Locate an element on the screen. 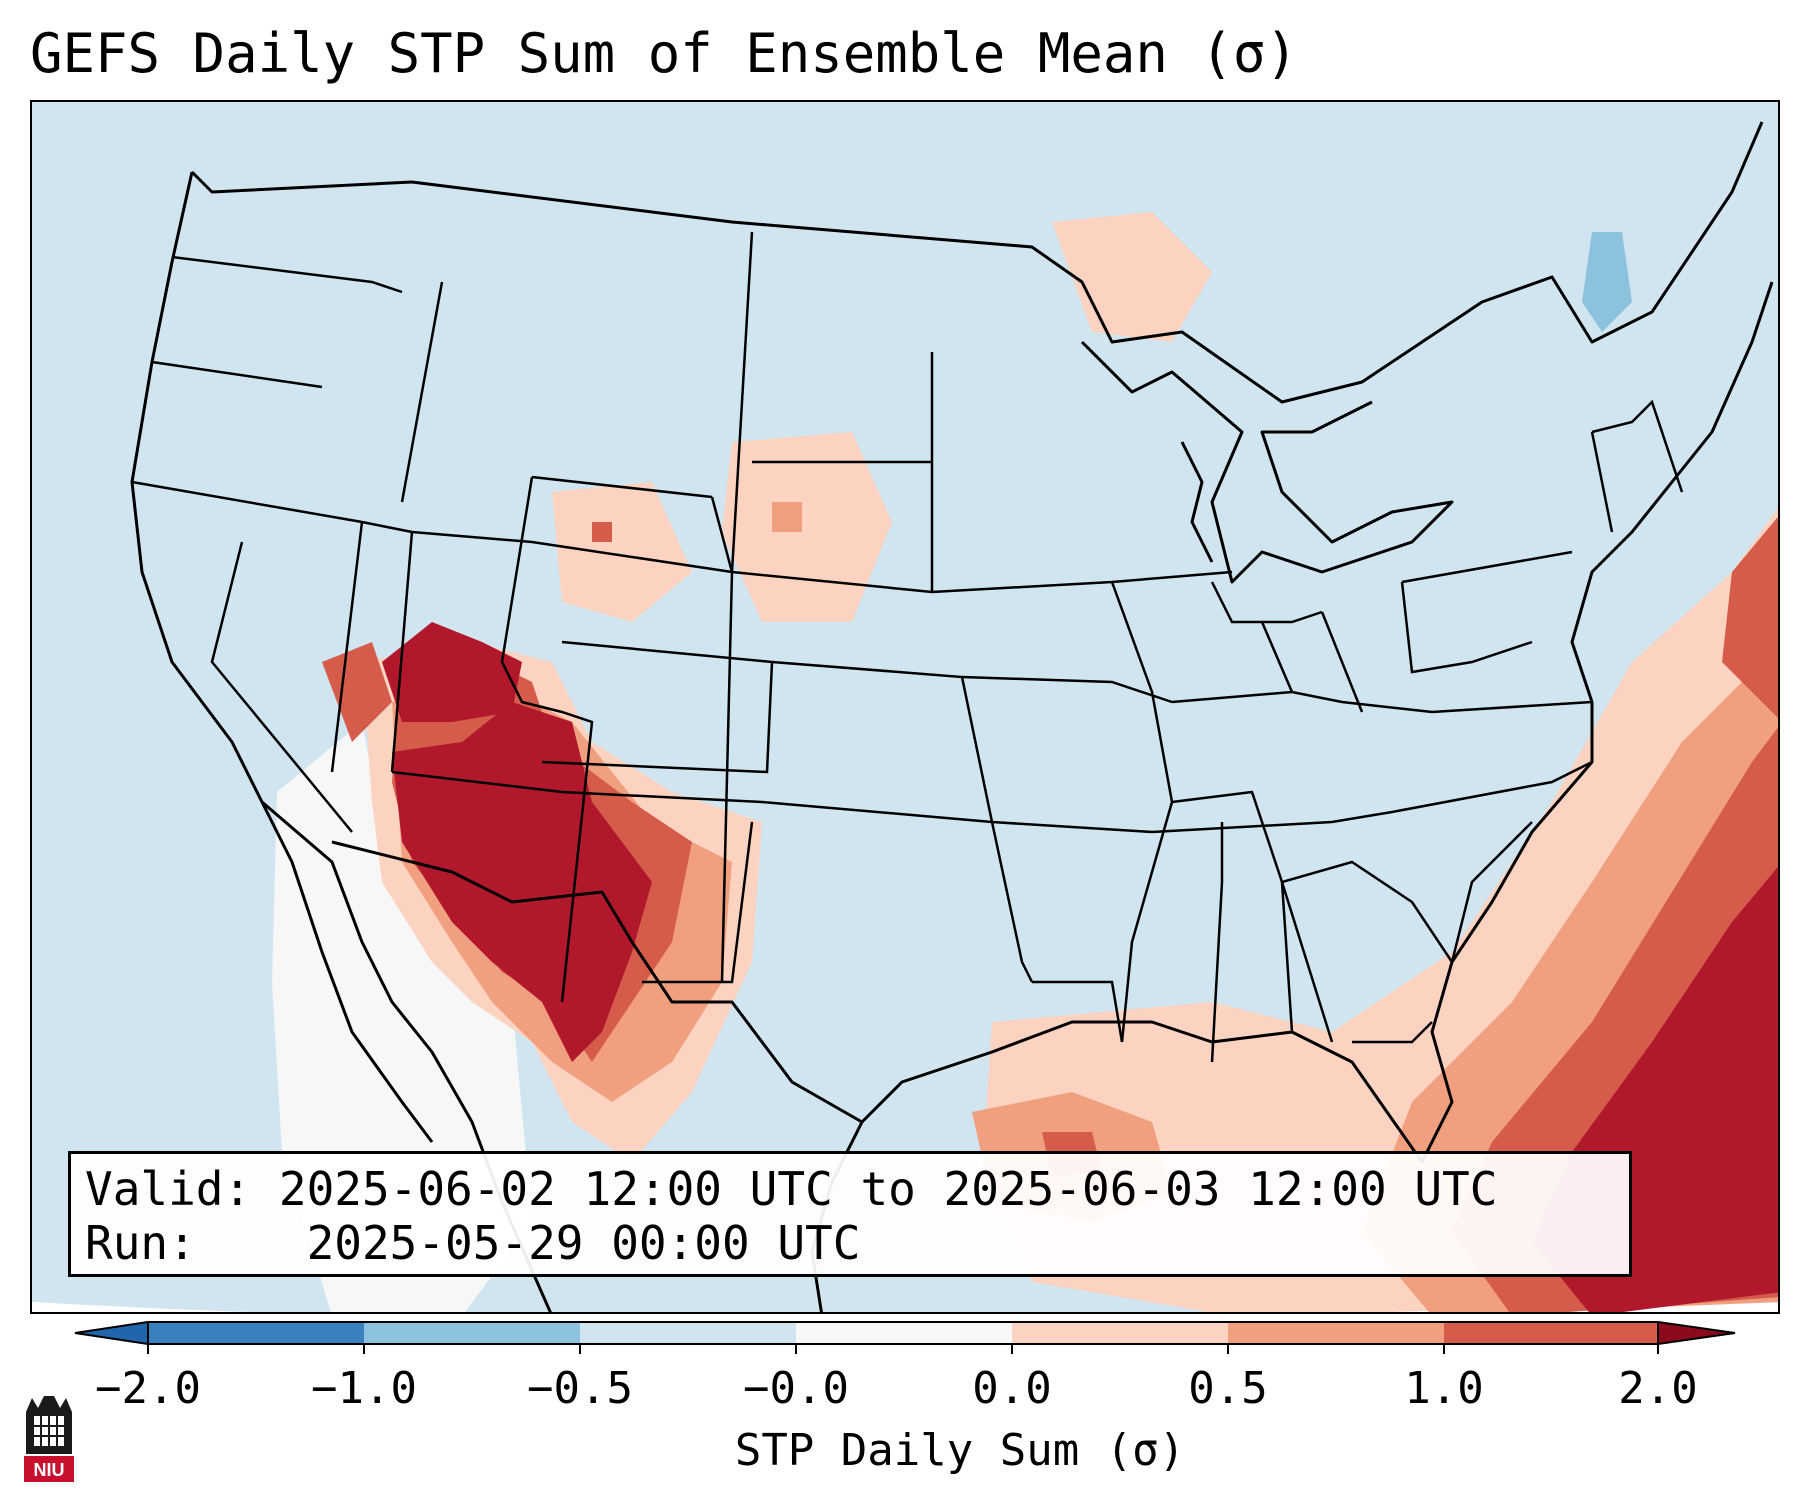 The width and height of the screenshot is (1803, 1506). colorbar-tick-label: −0.5 is located at coordinates (580, 1388).